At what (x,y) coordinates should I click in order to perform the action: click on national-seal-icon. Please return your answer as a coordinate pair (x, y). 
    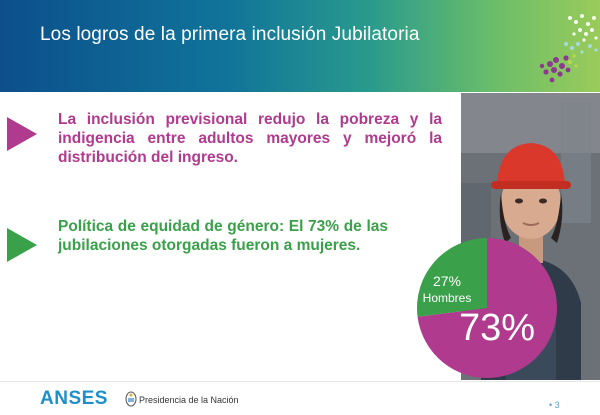
    Looking at the image, I should click on (131, 399).